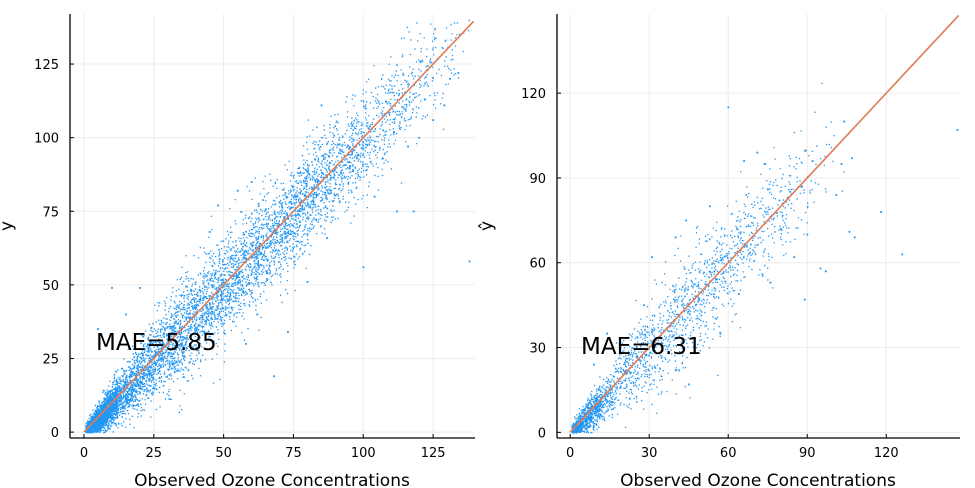  I want to click on x-tick-label: 100, so click(363, 453).